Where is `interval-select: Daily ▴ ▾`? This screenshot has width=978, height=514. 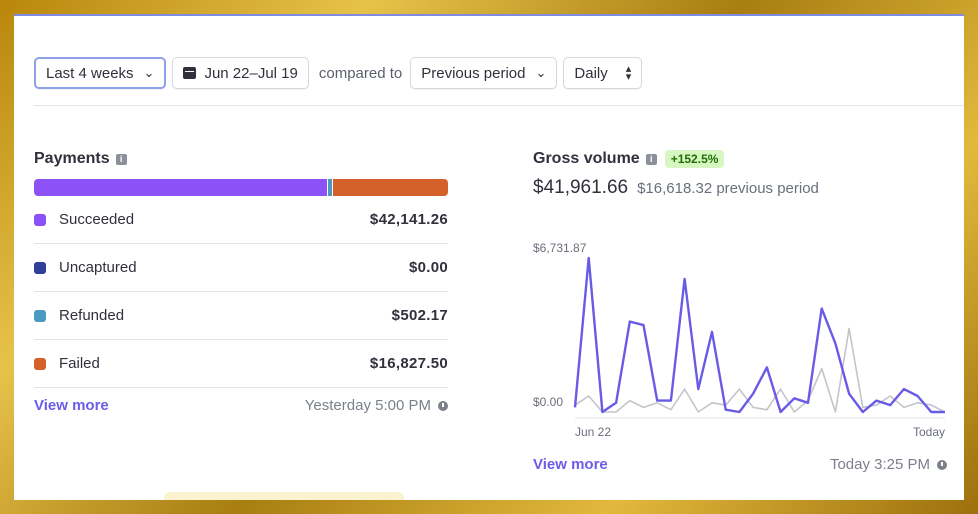 interval-select: Daily ▴ ▾ is located at coordinates (603, 73).